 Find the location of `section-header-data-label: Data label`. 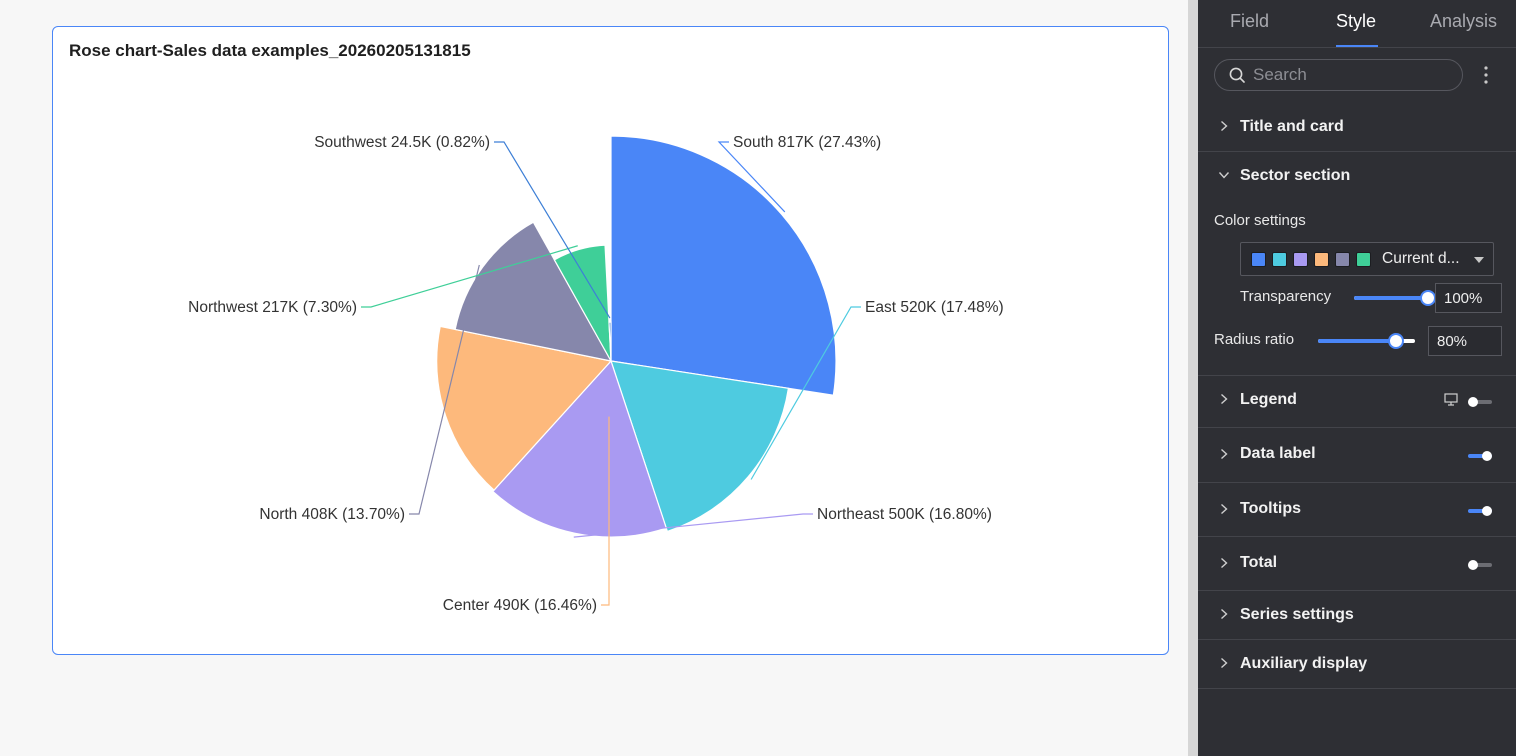

section-header-data-label: Data label is located at coordinates (1357, 452).